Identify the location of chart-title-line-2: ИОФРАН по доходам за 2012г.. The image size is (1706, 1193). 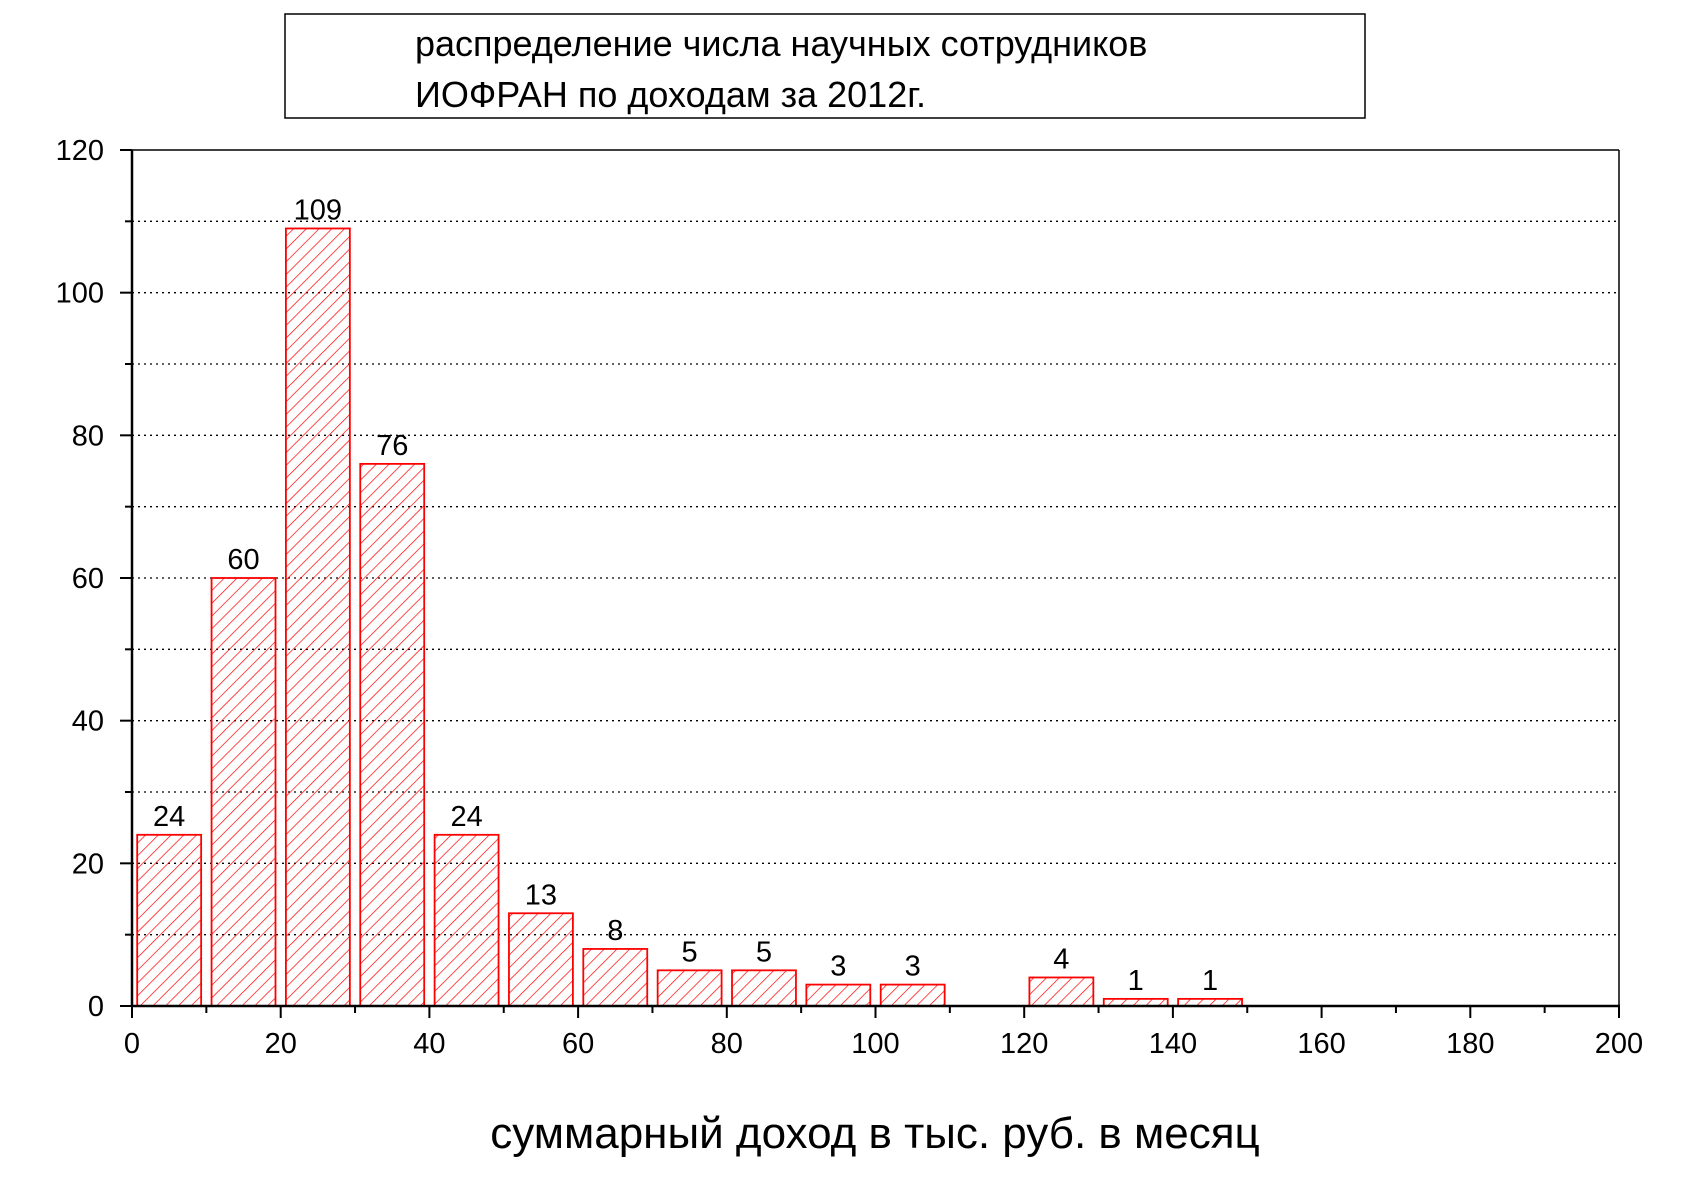
(670, 94).